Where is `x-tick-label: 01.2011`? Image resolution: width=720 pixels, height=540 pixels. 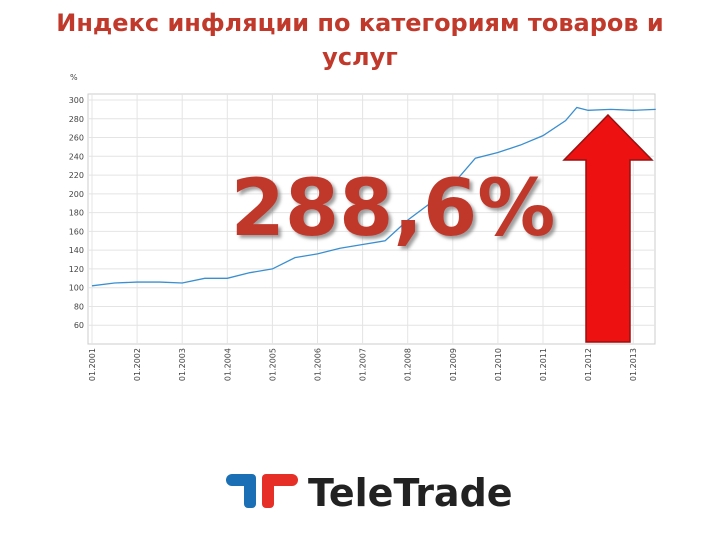
x-tick-label: 01.2011 is located at coordinates (543, 364).